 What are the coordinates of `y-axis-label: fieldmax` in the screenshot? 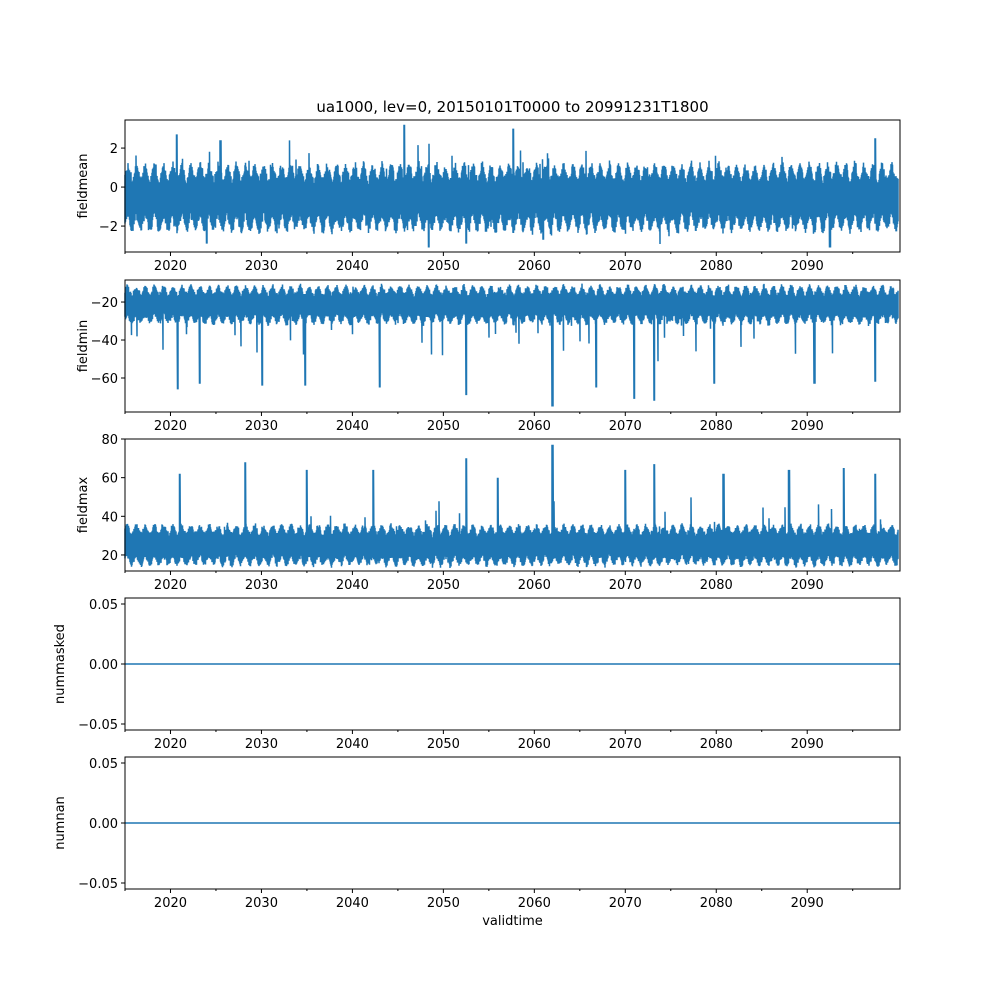 It's located at (83, 505).